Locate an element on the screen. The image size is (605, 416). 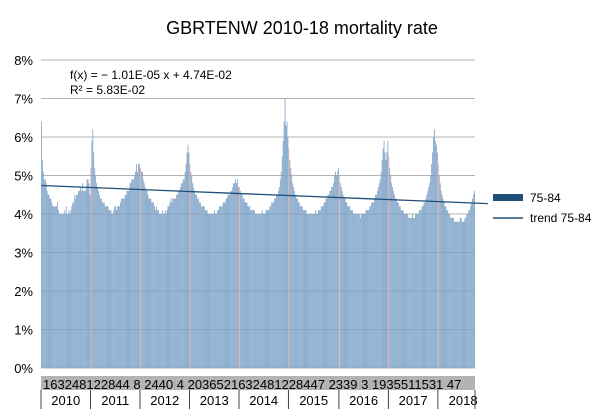
y-tick-label: 7% is located at coordinates (23, 99).